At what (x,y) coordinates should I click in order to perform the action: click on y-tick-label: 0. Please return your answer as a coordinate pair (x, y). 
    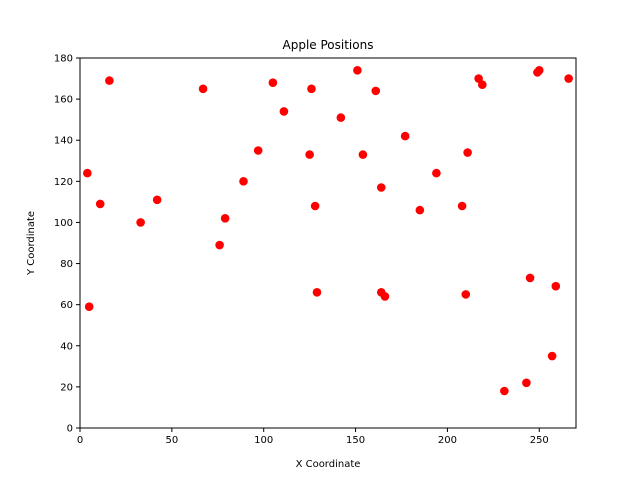
    Looking at the image, I should click on (70, 429).